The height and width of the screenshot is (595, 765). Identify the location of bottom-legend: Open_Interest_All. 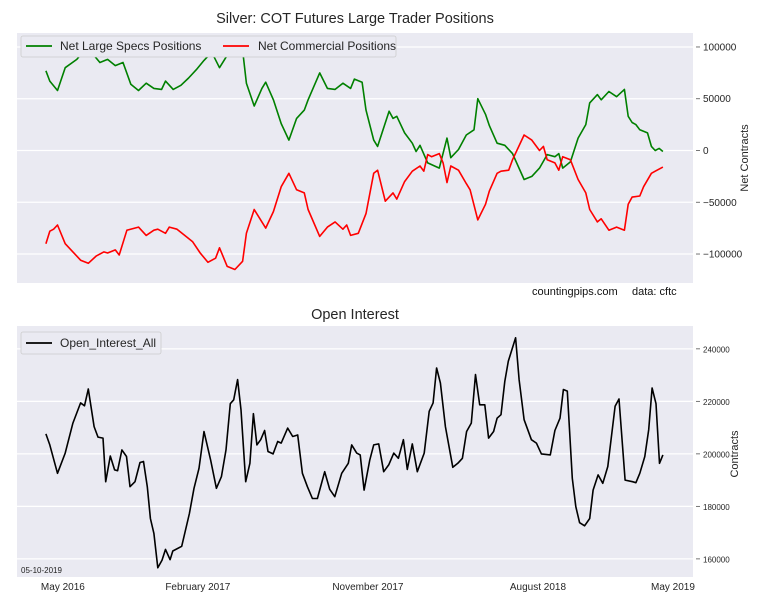
(91, 343).